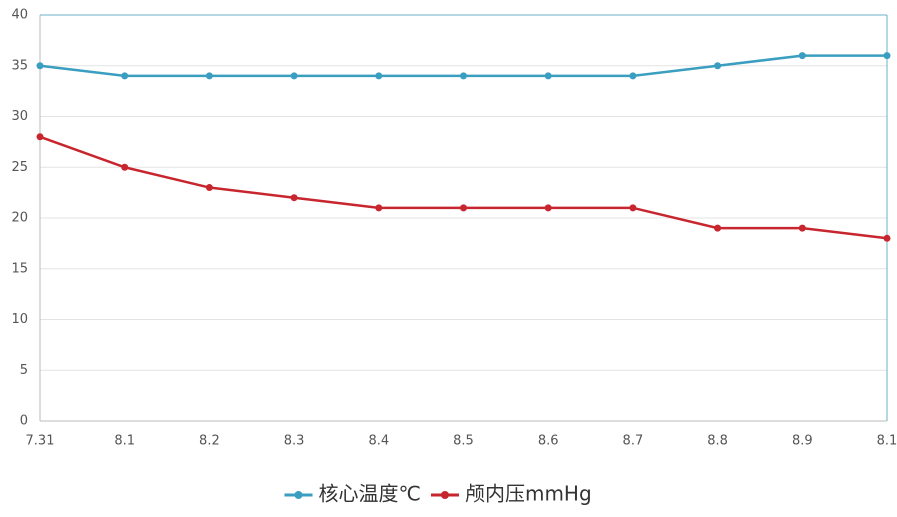  I want to click on y-tick-label: 35, so click(19, 65).